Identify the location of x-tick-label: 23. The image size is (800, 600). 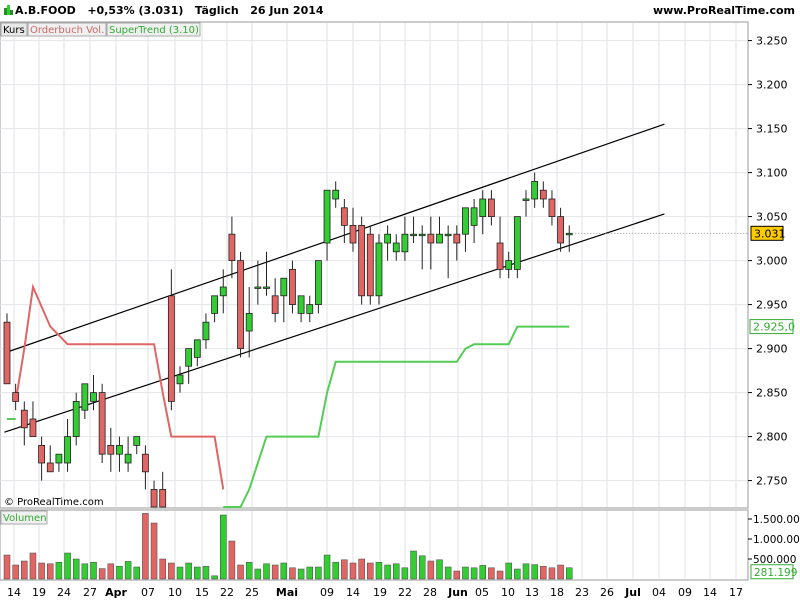
(582, 592).